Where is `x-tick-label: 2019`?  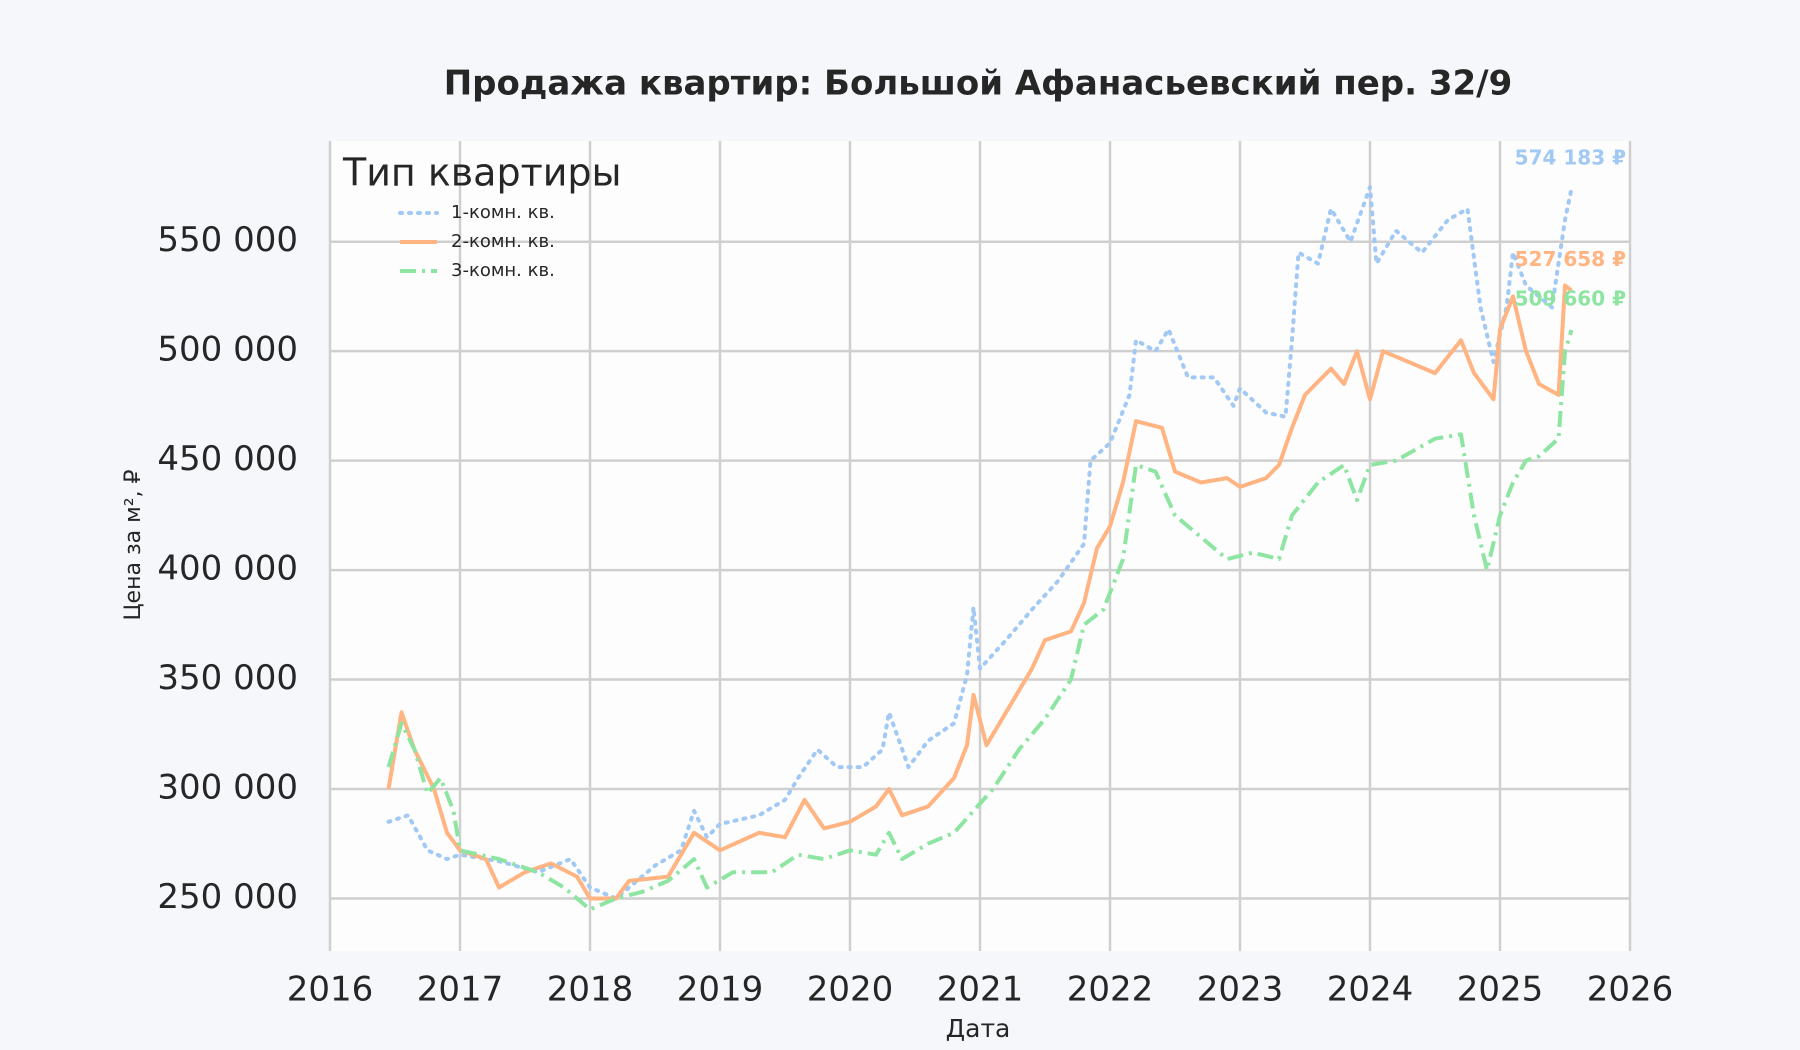
x-tick-label: 2019 is located at coordinates (720, 990).